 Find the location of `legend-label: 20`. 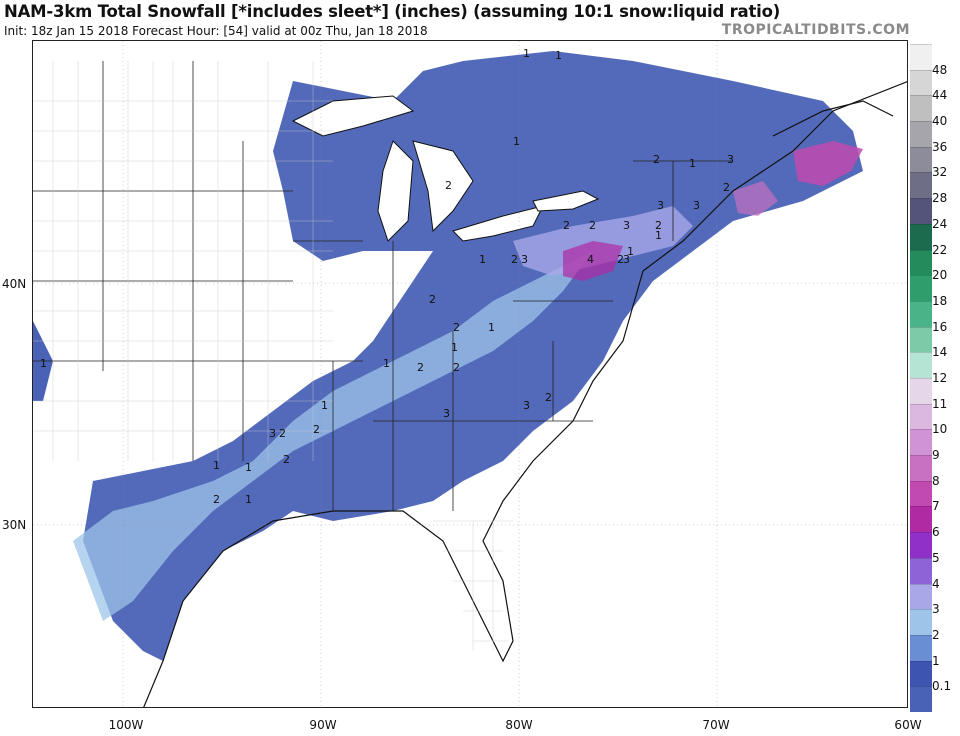

legend-label: 20 is located at coordinates (940, 275).